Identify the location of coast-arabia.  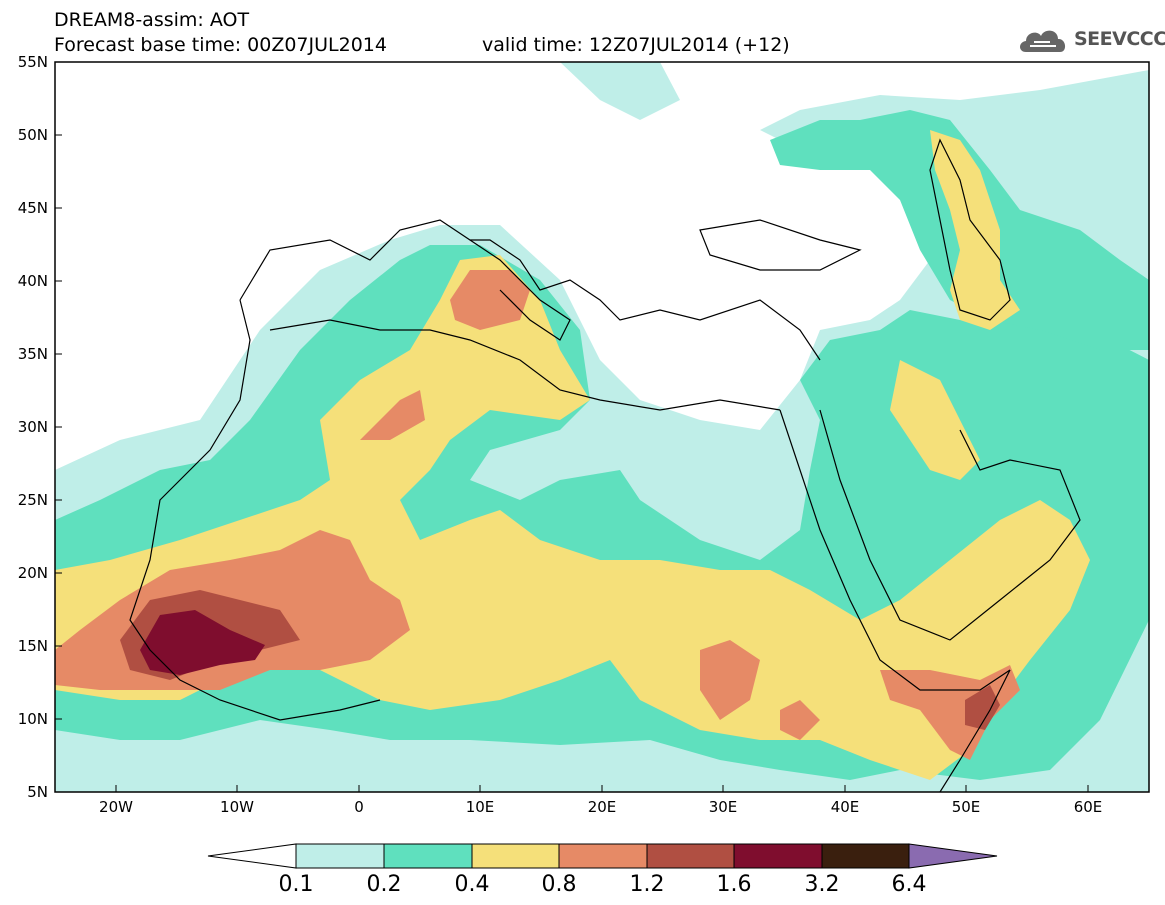
(950, 525).